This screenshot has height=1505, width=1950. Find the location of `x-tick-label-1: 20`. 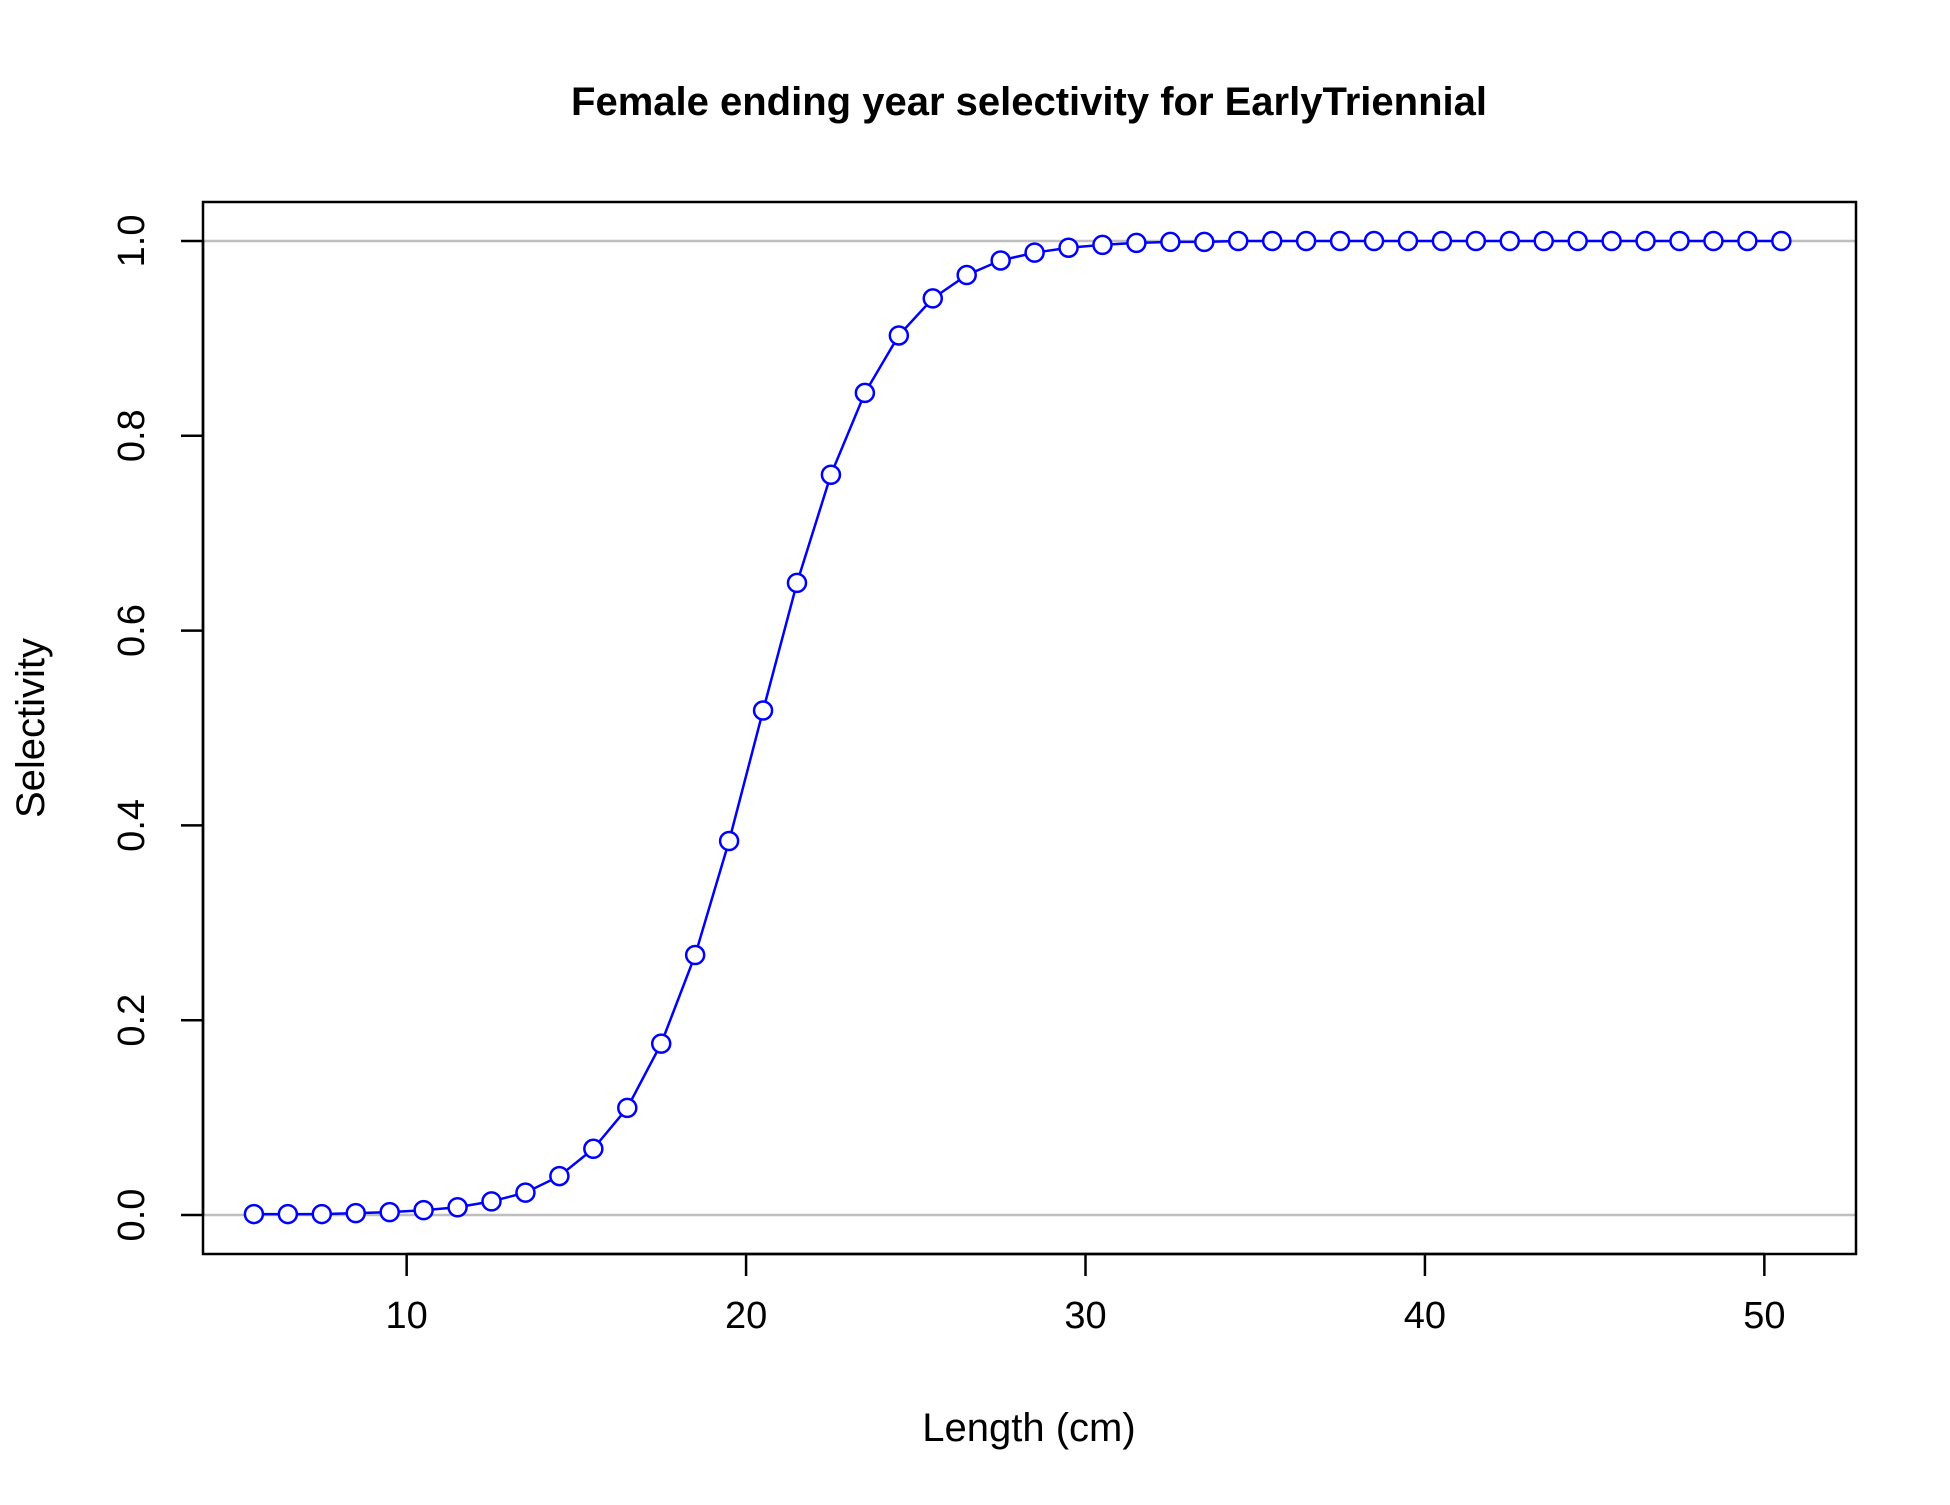

x-tick-label-1: 20 is located at coordinates (746, 1316).